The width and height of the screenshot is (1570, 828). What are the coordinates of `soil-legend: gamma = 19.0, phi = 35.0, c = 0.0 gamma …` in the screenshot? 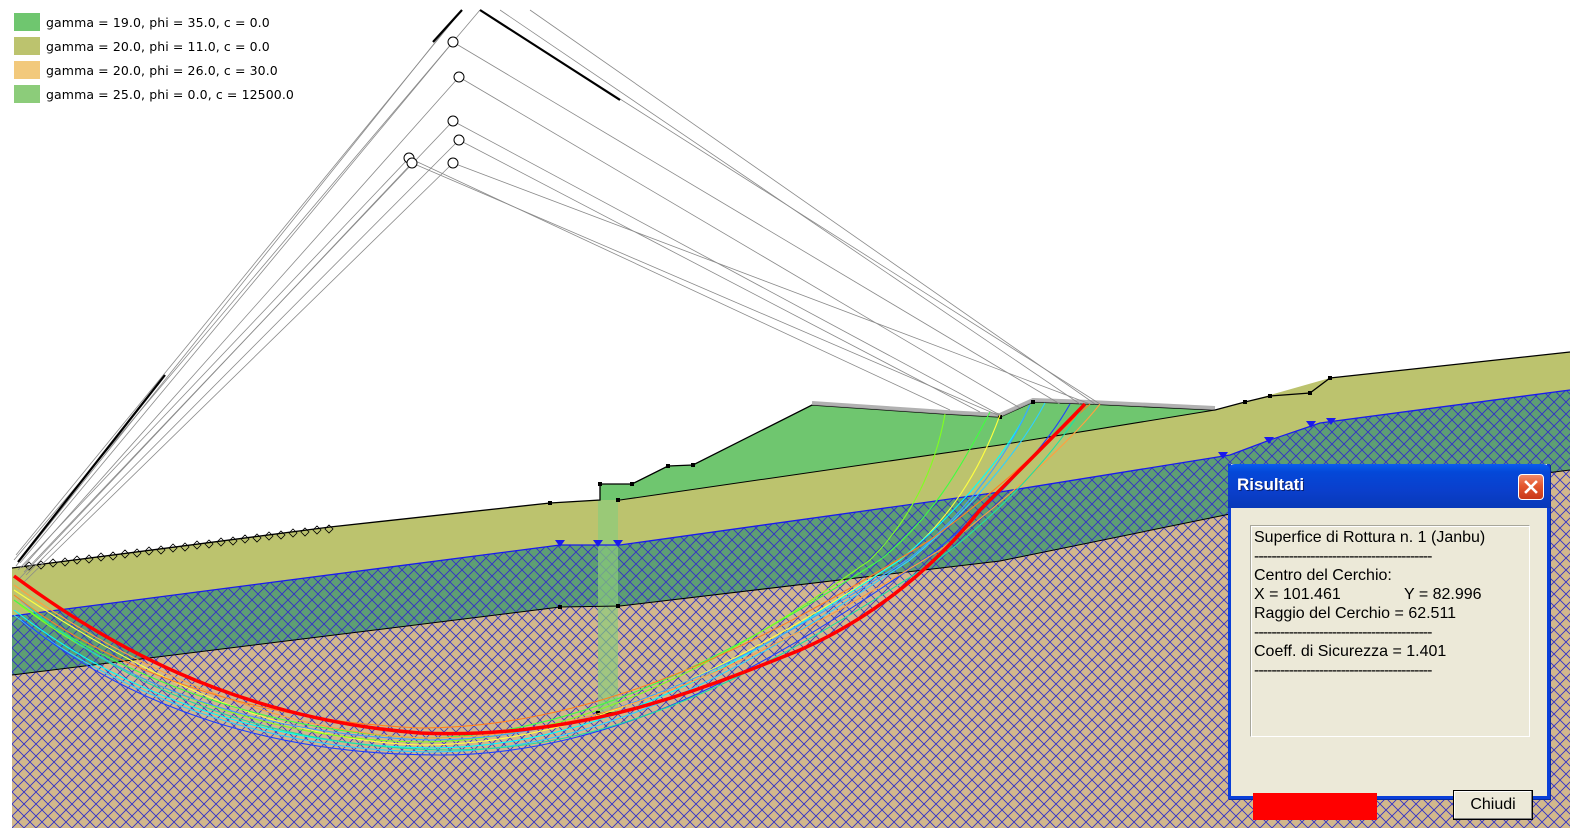 It's located at (154, 58).